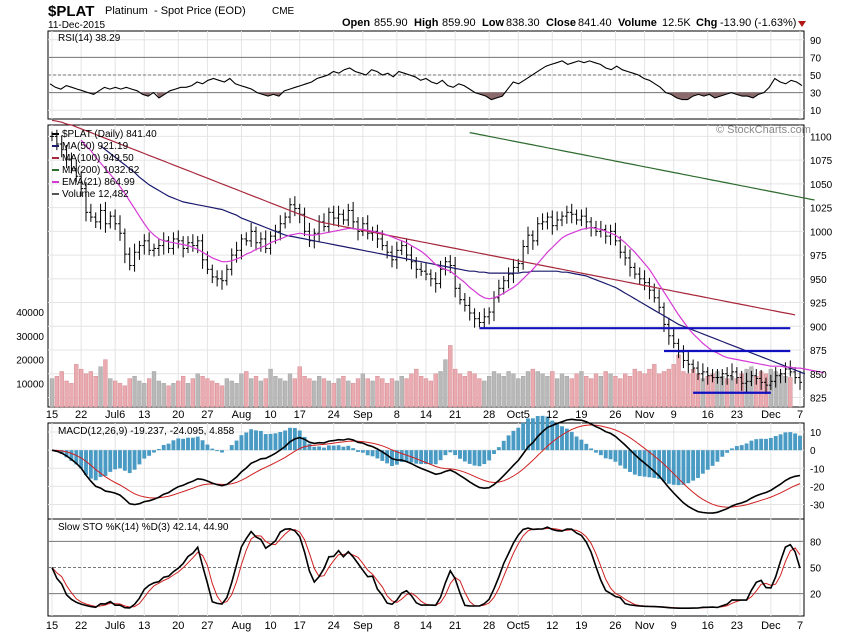  I want to click on macd-label: MACD(12,26,9) -19.237, -24.095, 4.858, so click(146, 431).